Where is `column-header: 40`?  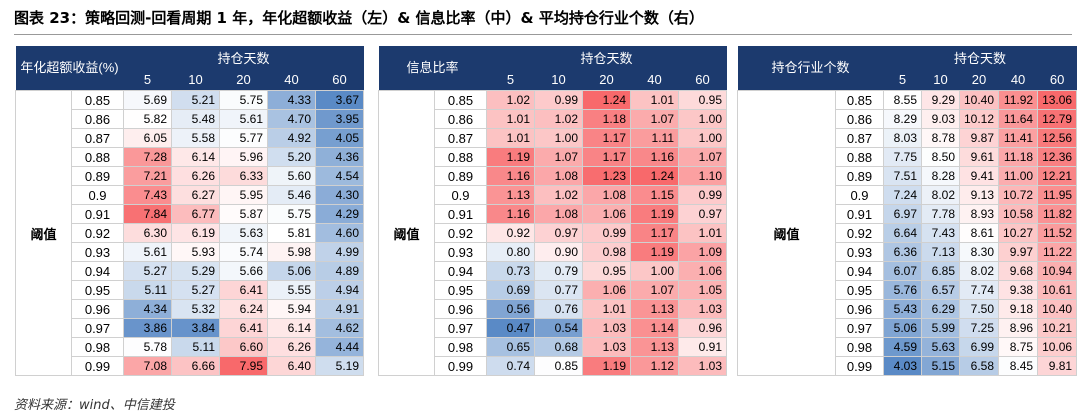
column-header: 40 is located at coordinates (291, 79).